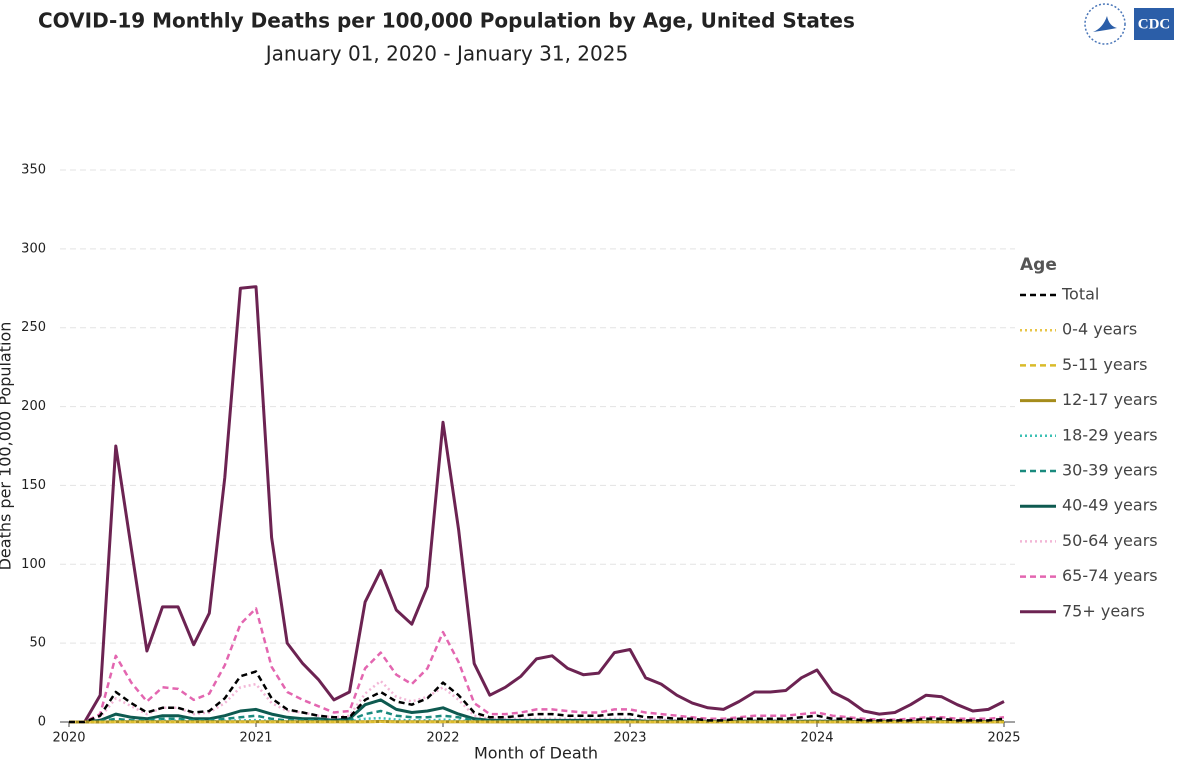 The height and width of the screenshot is (759, 1199). I want to click on y-axis-label: Deaths per 100,000 Population, so click(7, 446).